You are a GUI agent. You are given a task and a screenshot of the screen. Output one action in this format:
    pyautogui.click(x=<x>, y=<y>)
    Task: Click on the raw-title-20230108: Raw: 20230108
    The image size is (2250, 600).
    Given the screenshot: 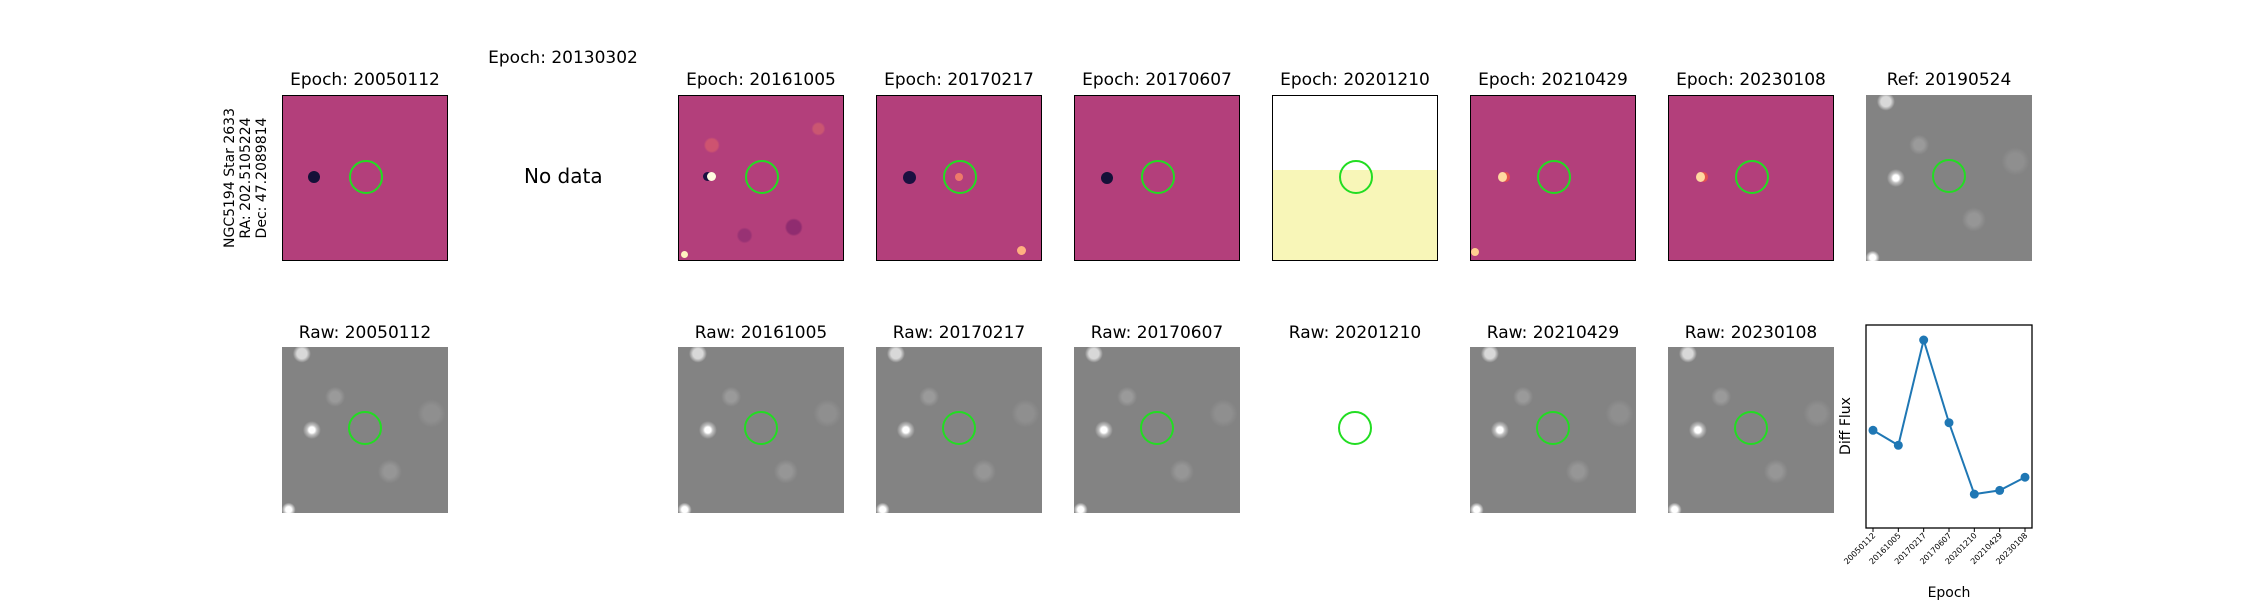 What is the action you would take?
    pyautogui.click(x=1751, y=333)
    